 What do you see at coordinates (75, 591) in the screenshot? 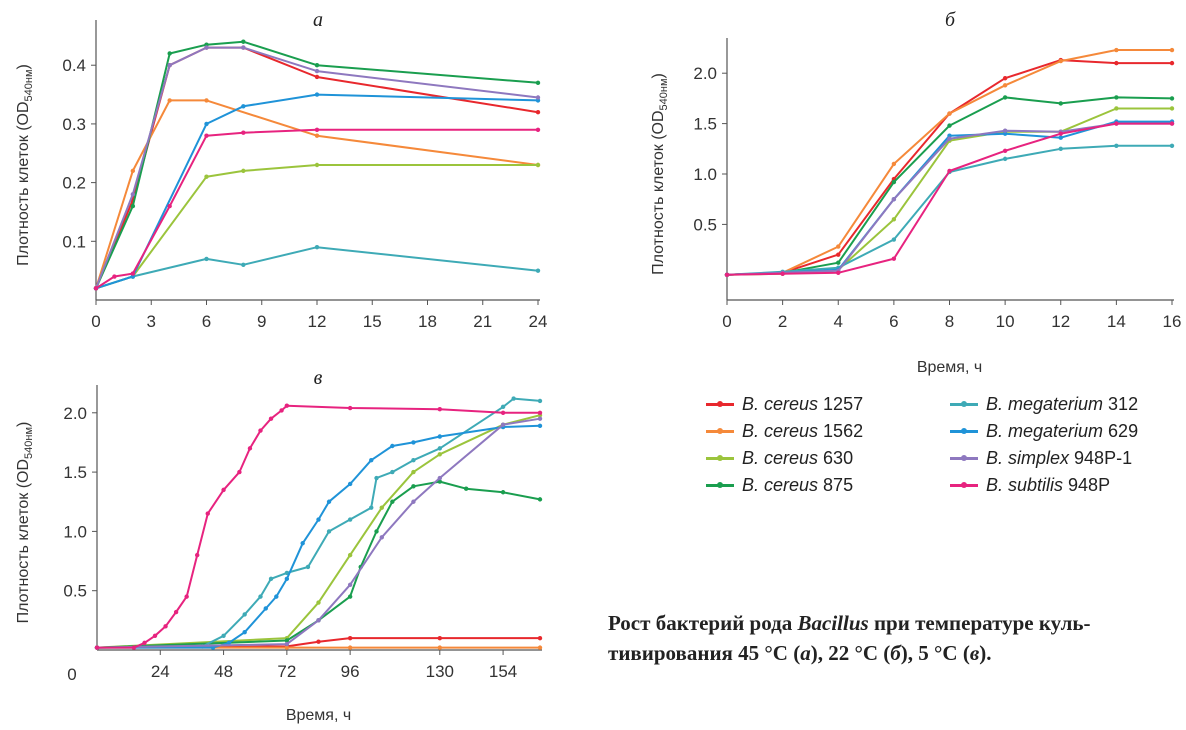
I see `y-tick-label: 0.5` at bounding box center [75, 591].